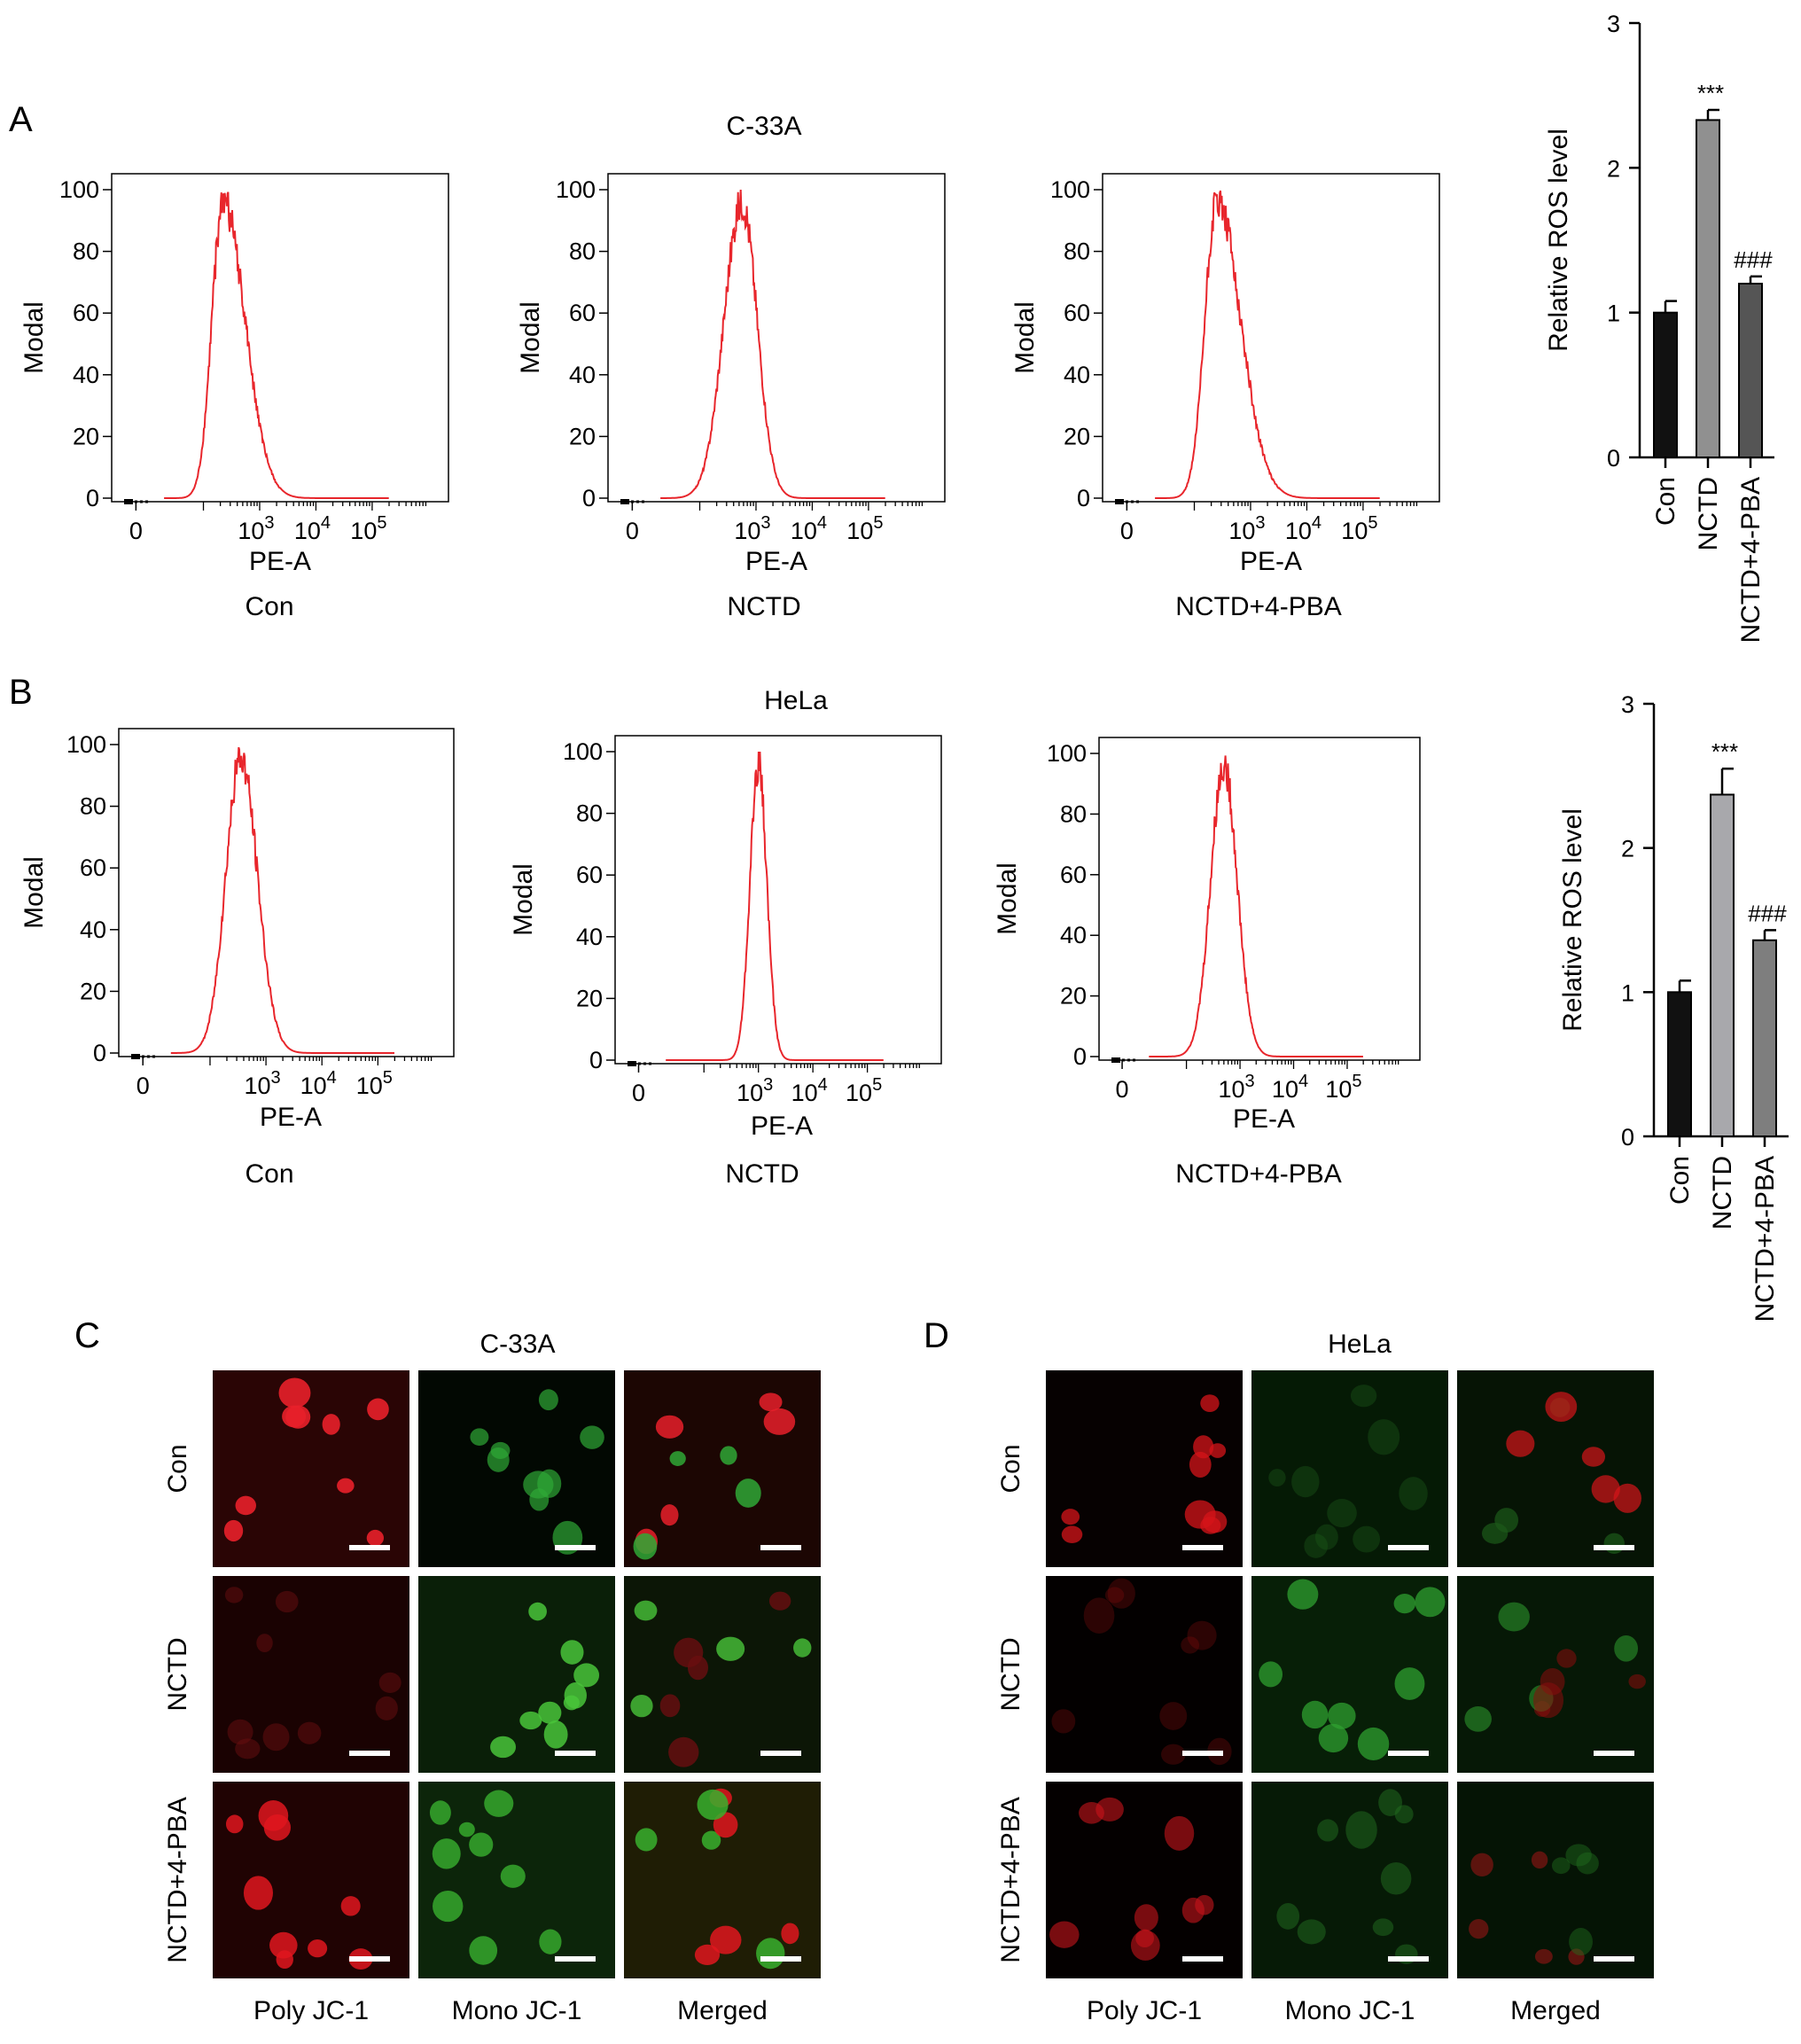  Describe the element at coordinates (937, 1335) in the screenshot. I see `panel-d-letter: D` at that location.